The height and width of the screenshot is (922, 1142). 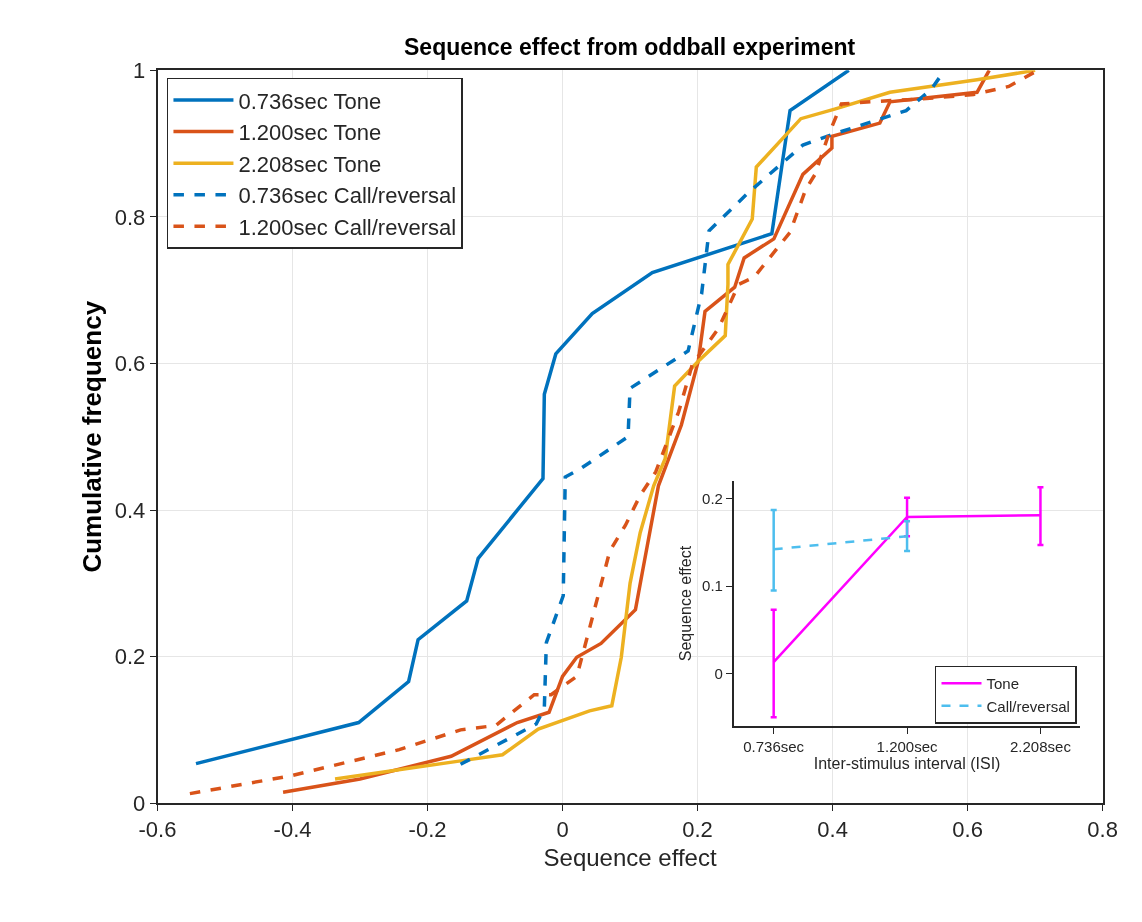 I want to click on x-tick-label: 0.8, so click(x=1102, y=830).